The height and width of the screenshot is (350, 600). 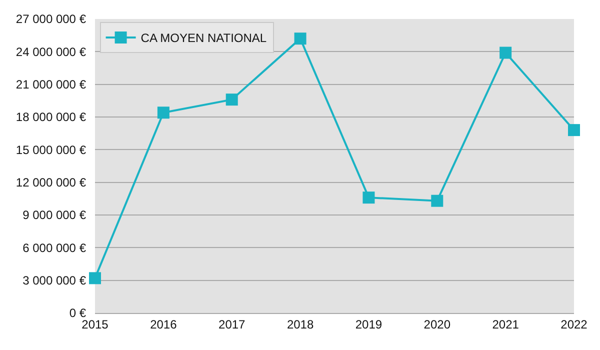 What do you see at coordinates (51, 85) in the screenshot?
I see `y-tick-label: 21 000 000 €` at bounding box center [51, 85].